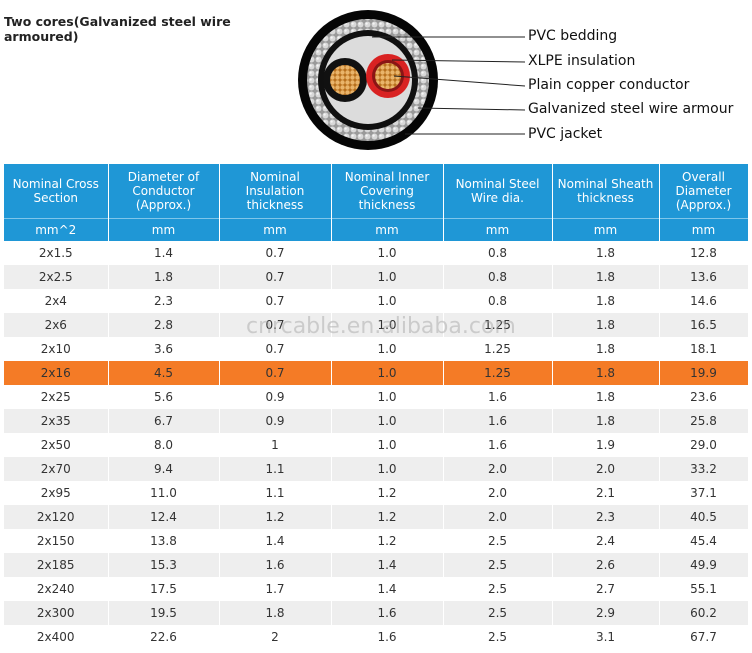 The image size is (752, 653). What do you see at coordinates (275, 445) in the screenshot?
I see `table-cell: 1` at bounding box center [275, 445].